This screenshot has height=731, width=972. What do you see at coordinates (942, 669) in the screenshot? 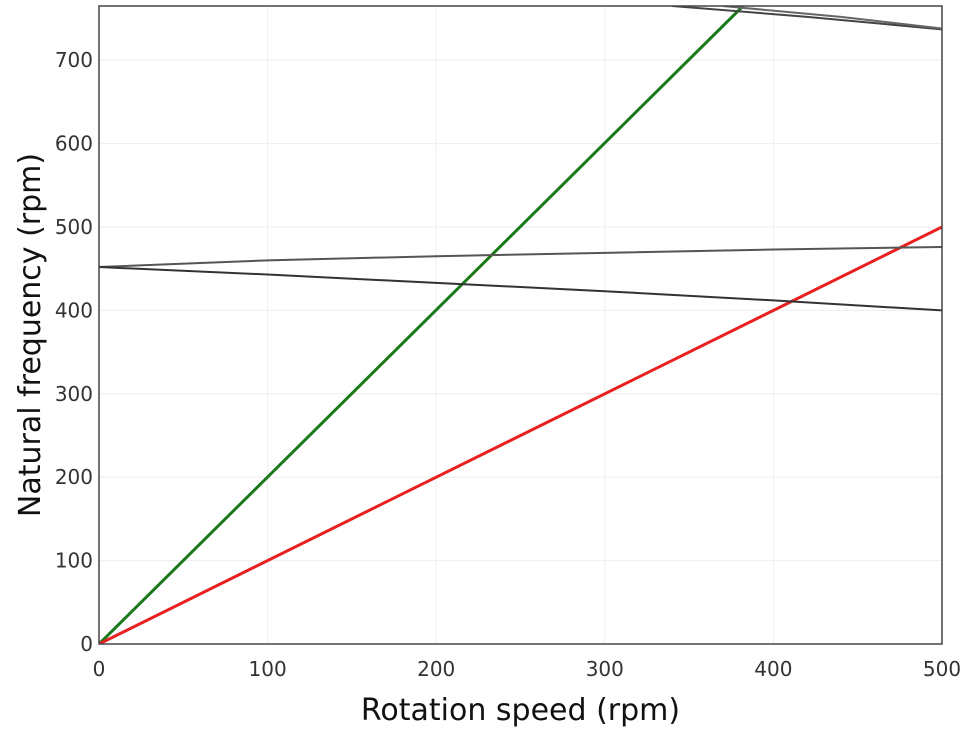
I see `x-tick-label-5: 500` at bounding box center [942, 669].